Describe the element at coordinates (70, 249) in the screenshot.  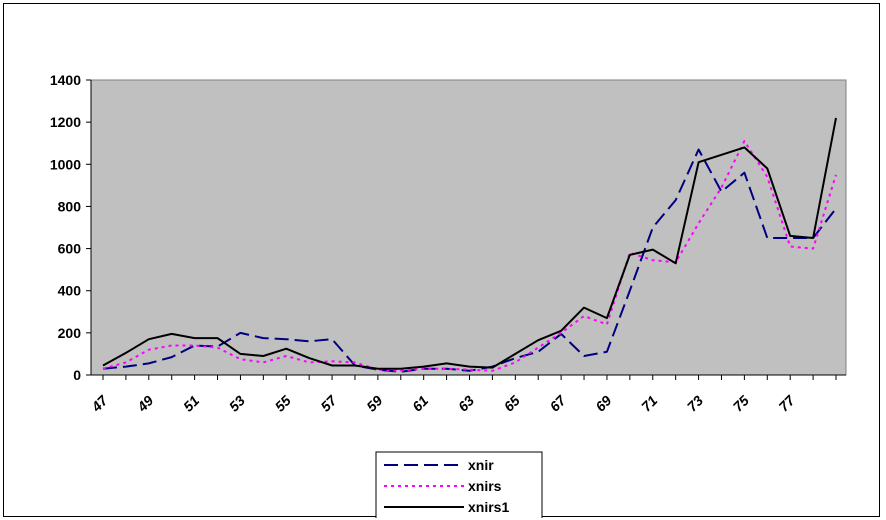
I see `y-tick-label: 600` at that location.